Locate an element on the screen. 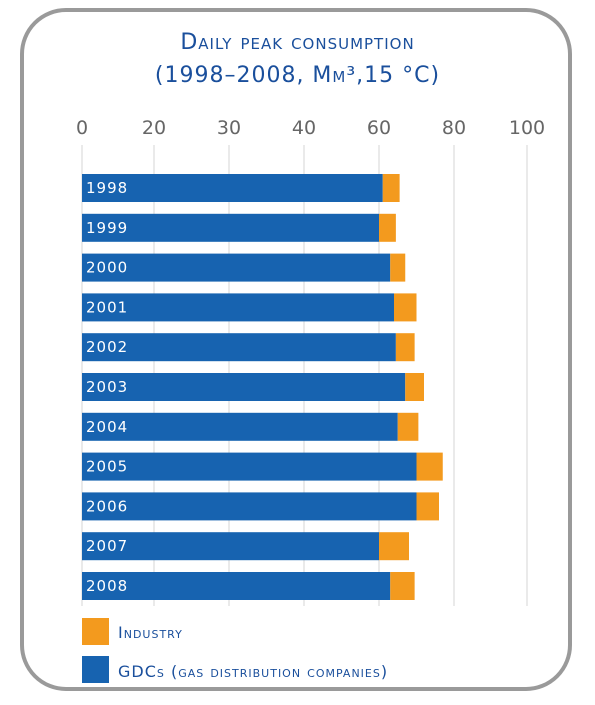 Image resolution: width=595 pixels, height=705 pixels. category-label: 2000 is located at coordinates (107, 268).